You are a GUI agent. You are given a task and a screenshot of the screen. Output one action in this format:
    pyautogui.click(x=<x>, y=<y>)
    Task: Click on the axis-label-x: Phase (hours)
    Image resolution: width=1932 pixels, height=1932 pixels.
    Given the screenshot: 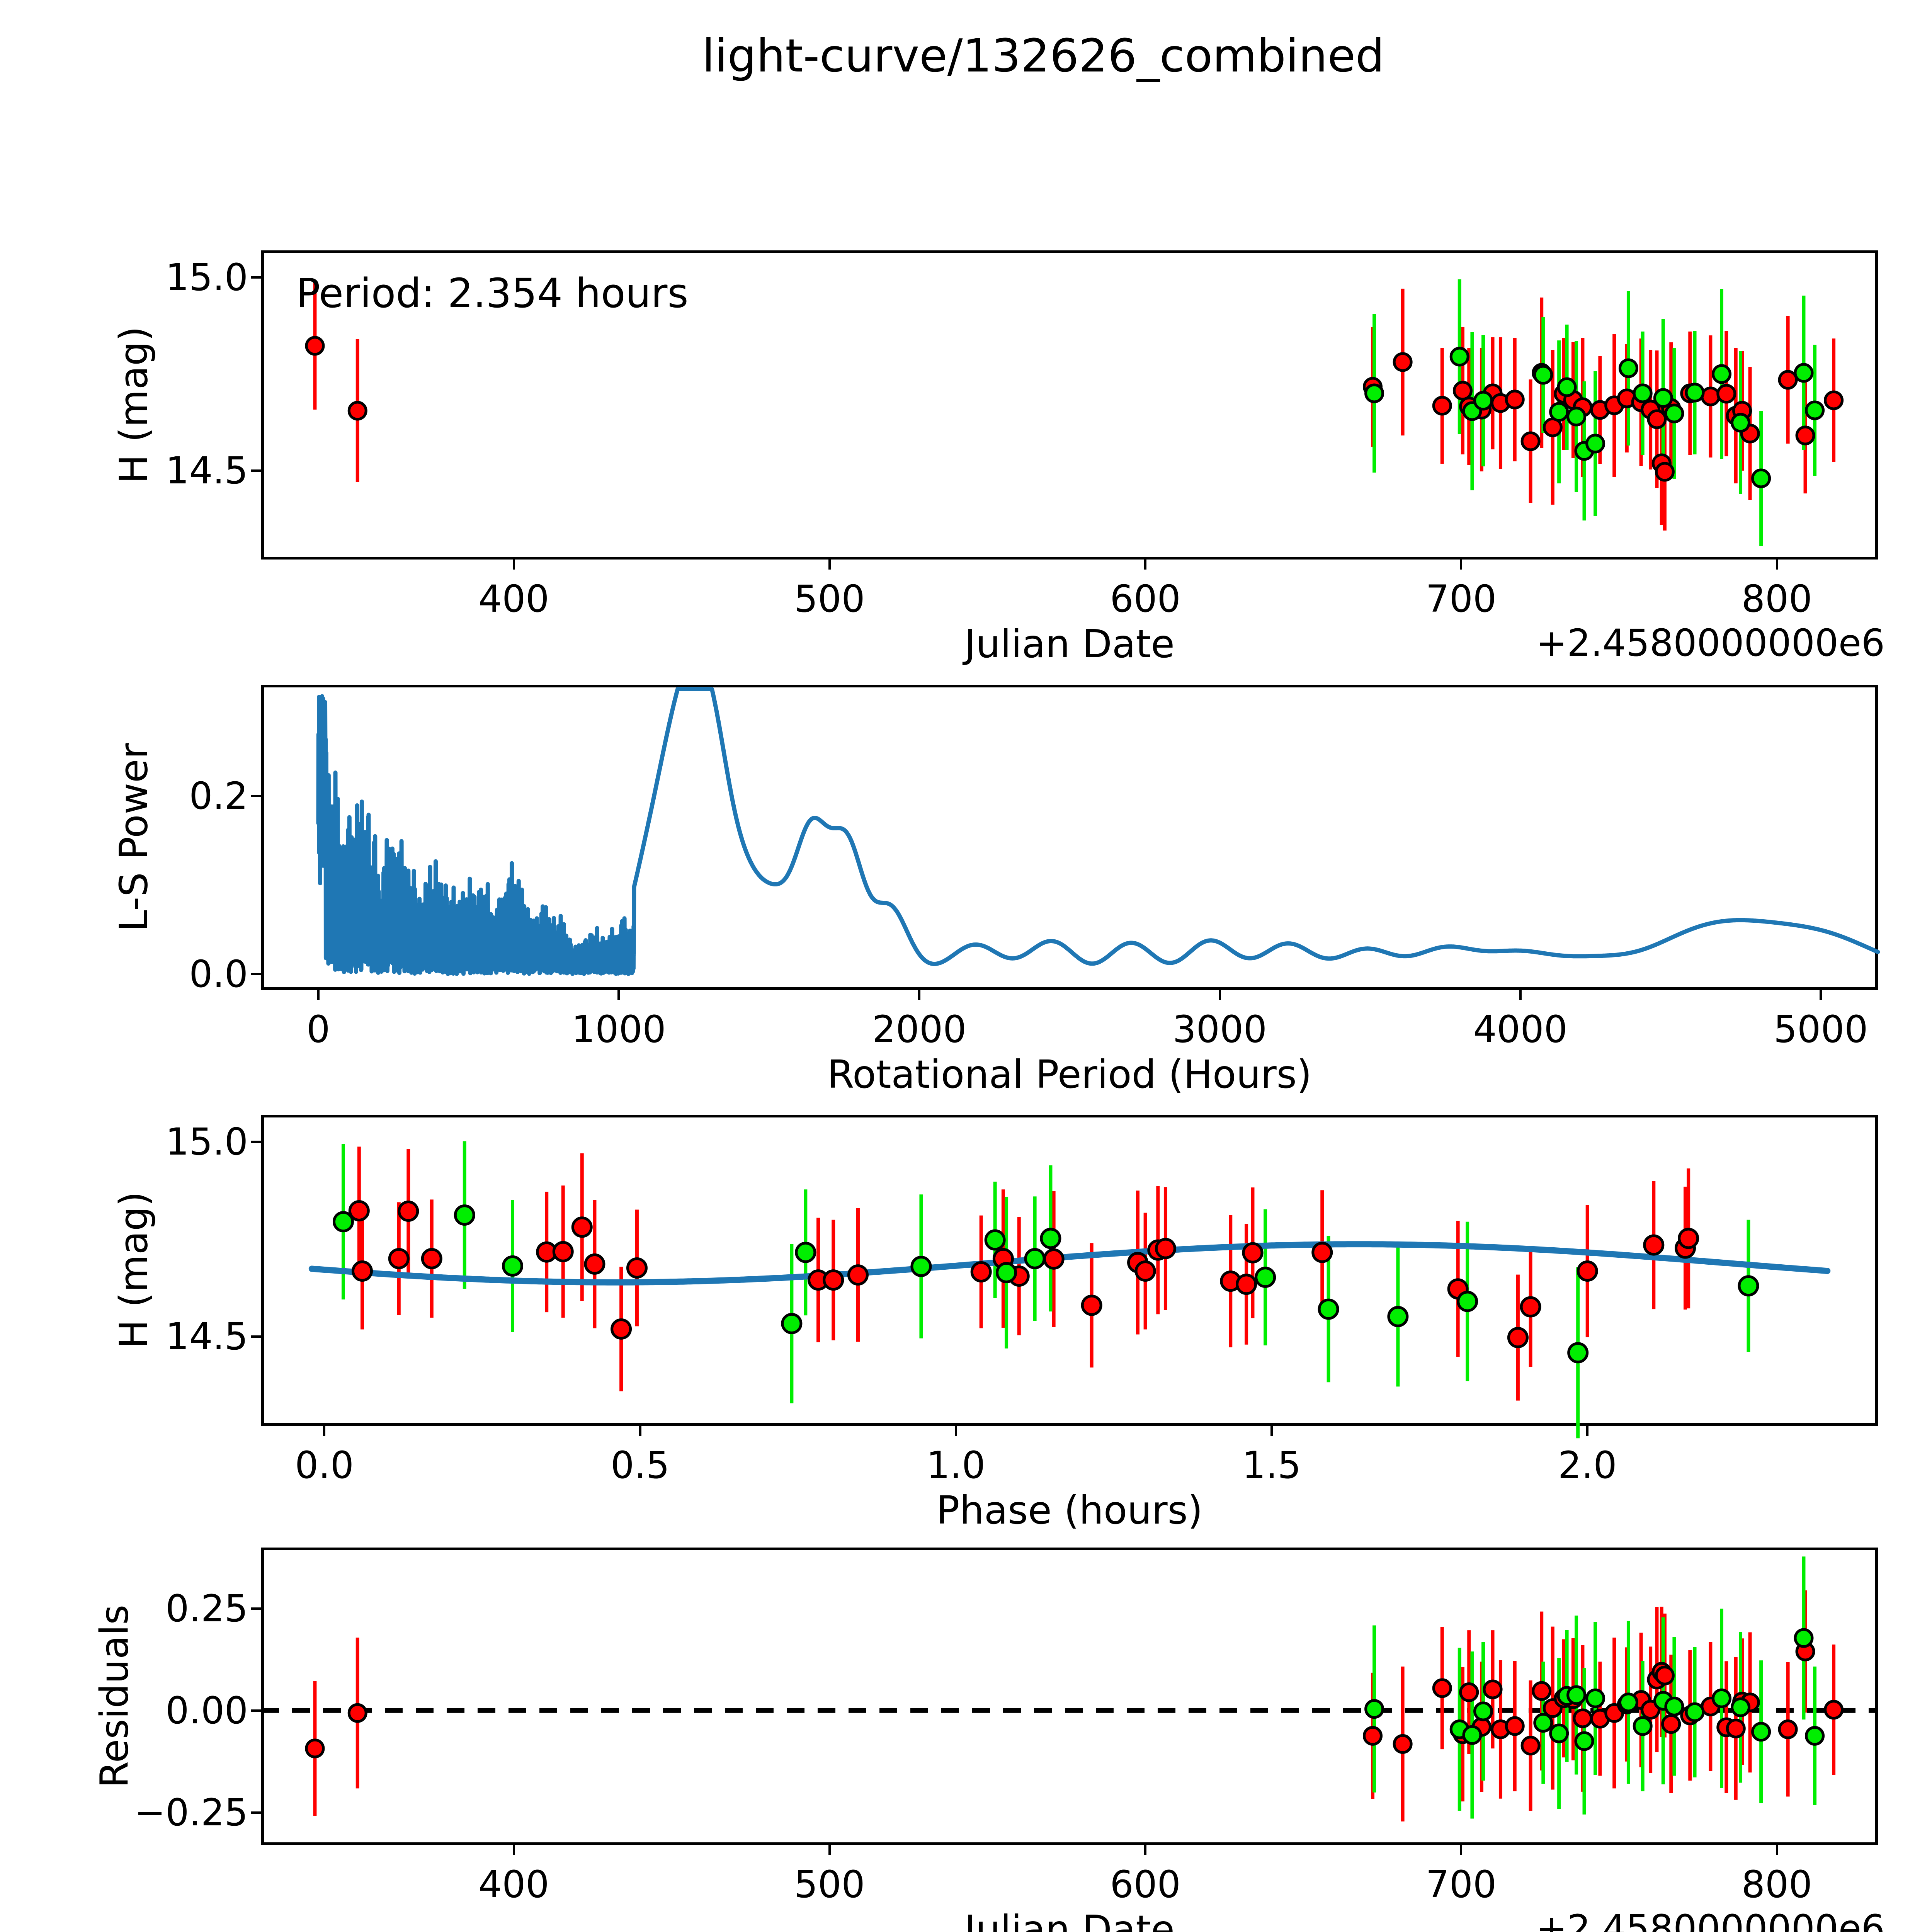 What is the action you would take?
    pyautogui.click(x=1070, y=1511)
    